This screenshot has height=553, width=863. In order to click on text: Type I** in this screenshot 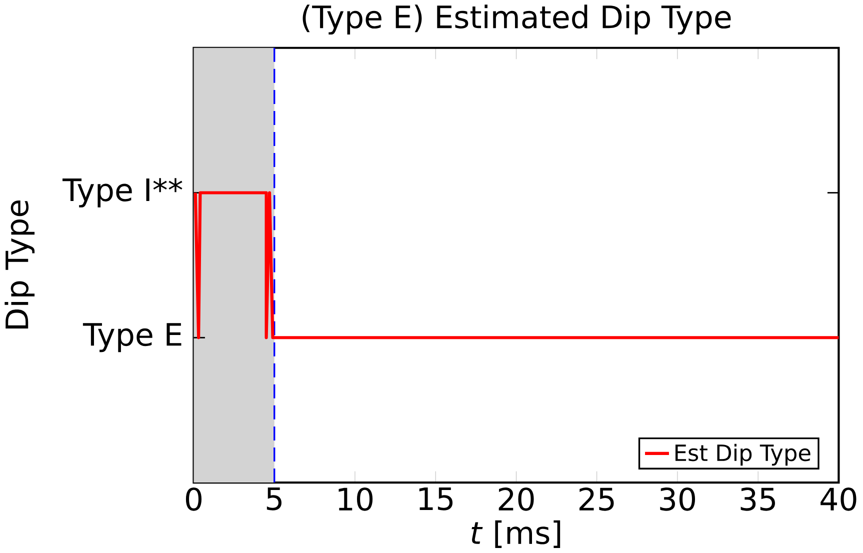, I will do `click(122, 193)`.